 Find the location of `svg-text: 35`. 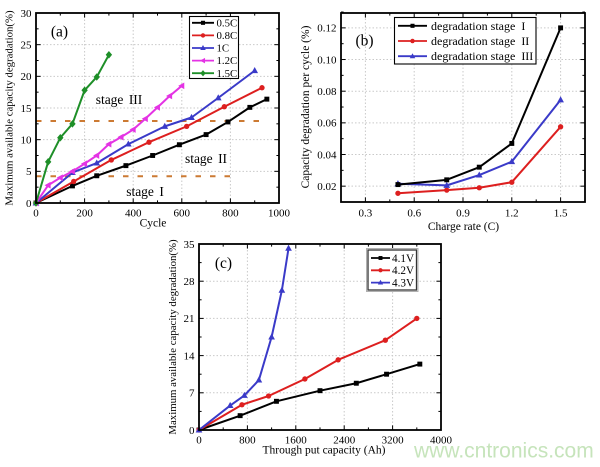

svg-text: 35 is located at coordinates (190, 245).